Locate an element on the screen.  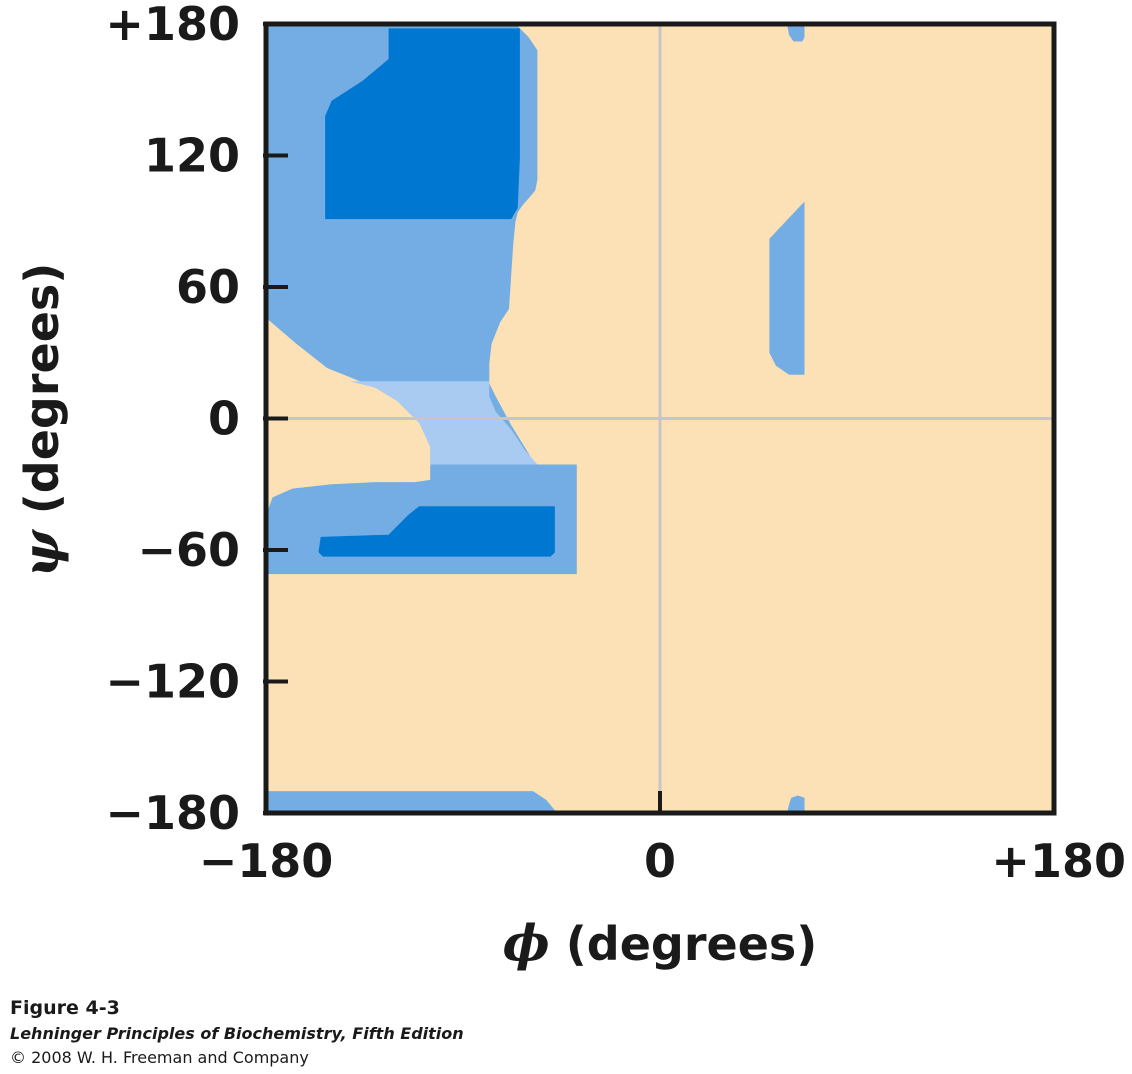
y-tick-label: −120 is located at coordinates (172, 682).